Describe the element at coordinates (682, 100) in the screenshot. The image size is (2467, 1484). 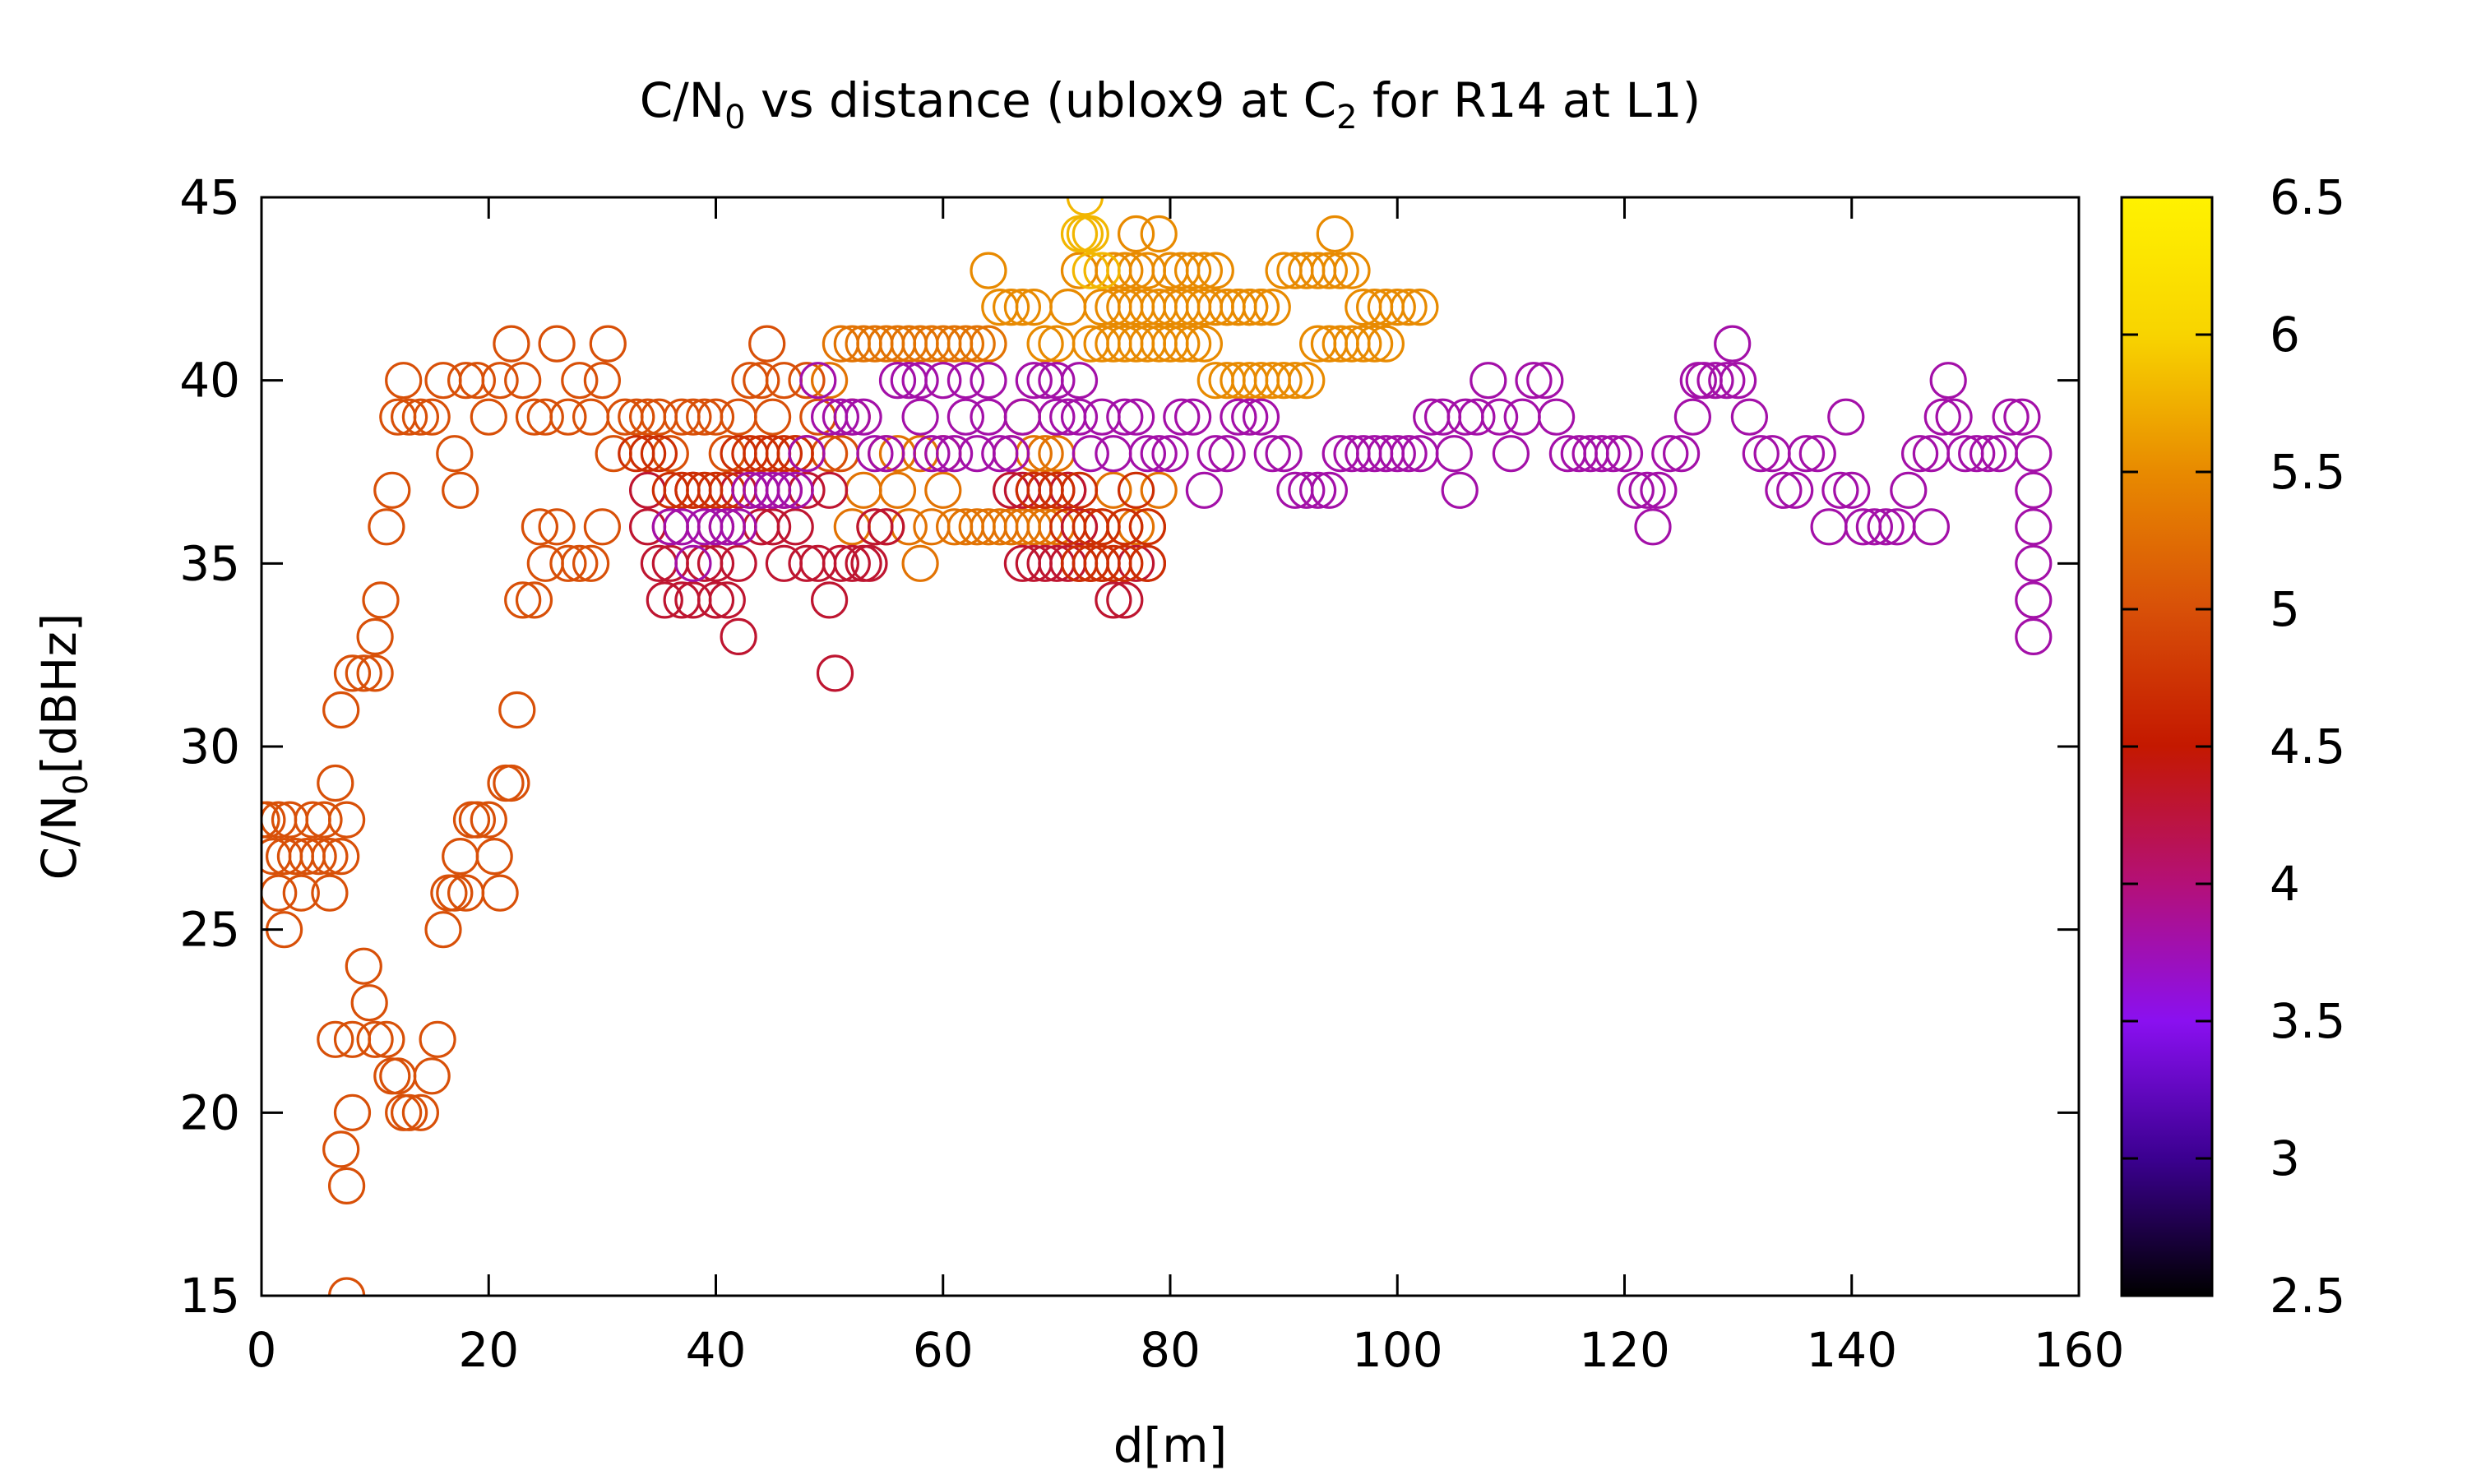
I see `title-main: C/N` at that location.